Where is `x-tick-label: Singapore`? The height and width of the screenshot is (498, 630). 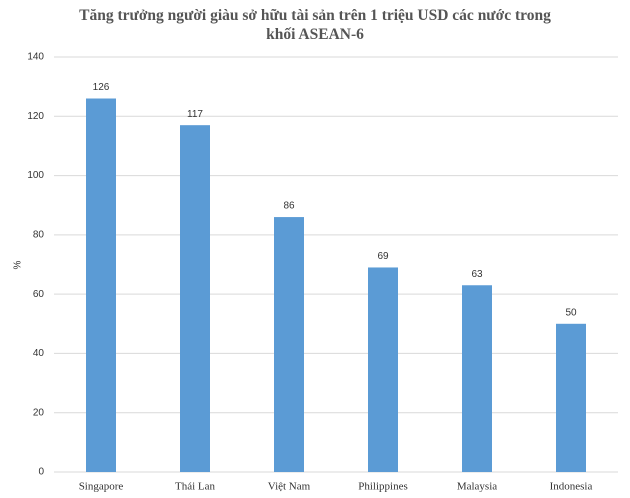 x-tick-label: Singapore is located at coordinates (101, 487).